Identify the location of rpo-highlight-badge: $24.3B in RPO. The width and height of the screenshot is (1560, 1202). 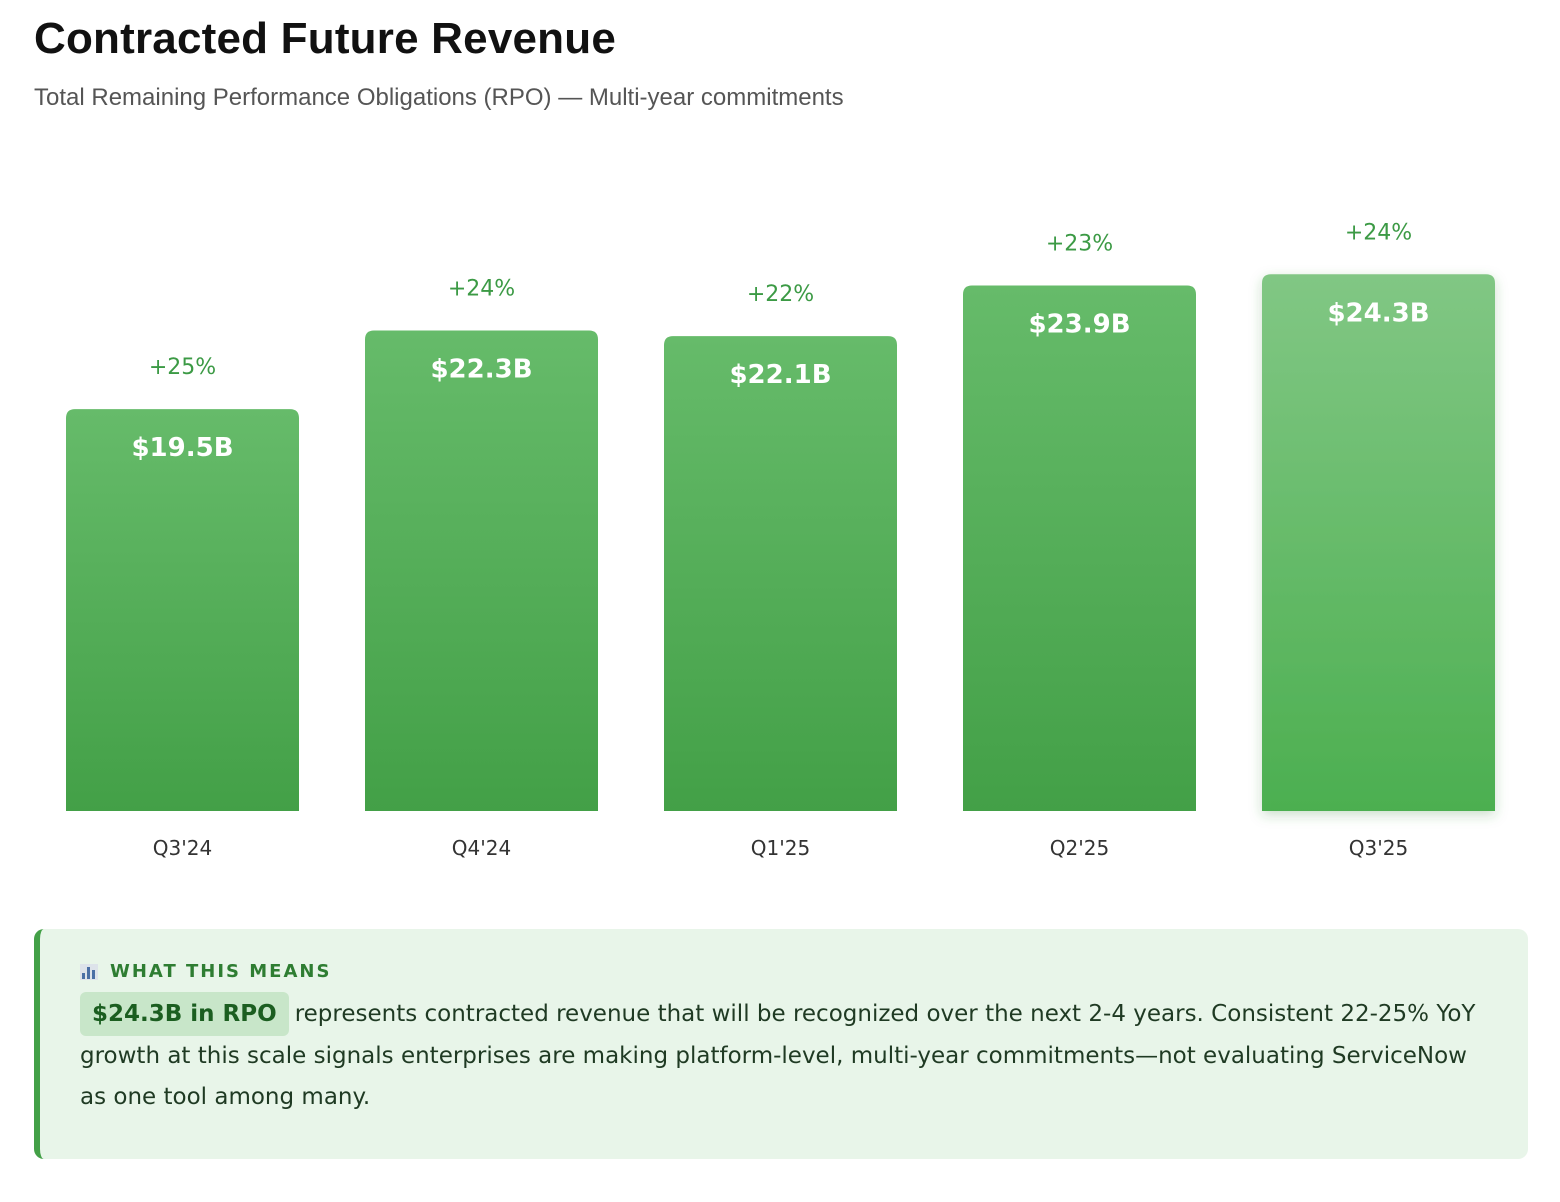
(184, 1014).